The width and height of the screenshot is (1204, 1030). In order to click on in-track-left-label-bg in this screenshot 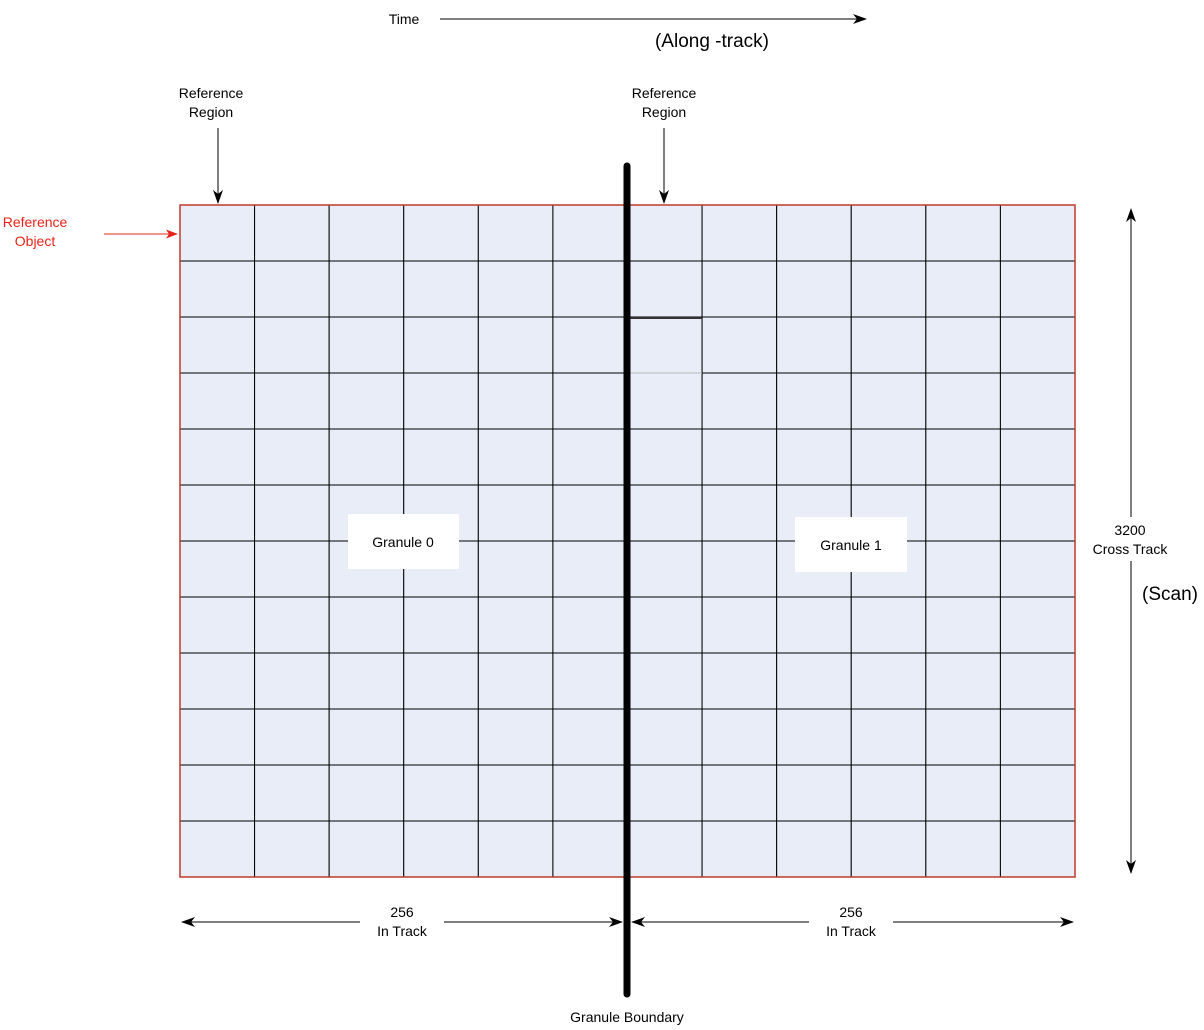, I will do `click(402, 923)`.